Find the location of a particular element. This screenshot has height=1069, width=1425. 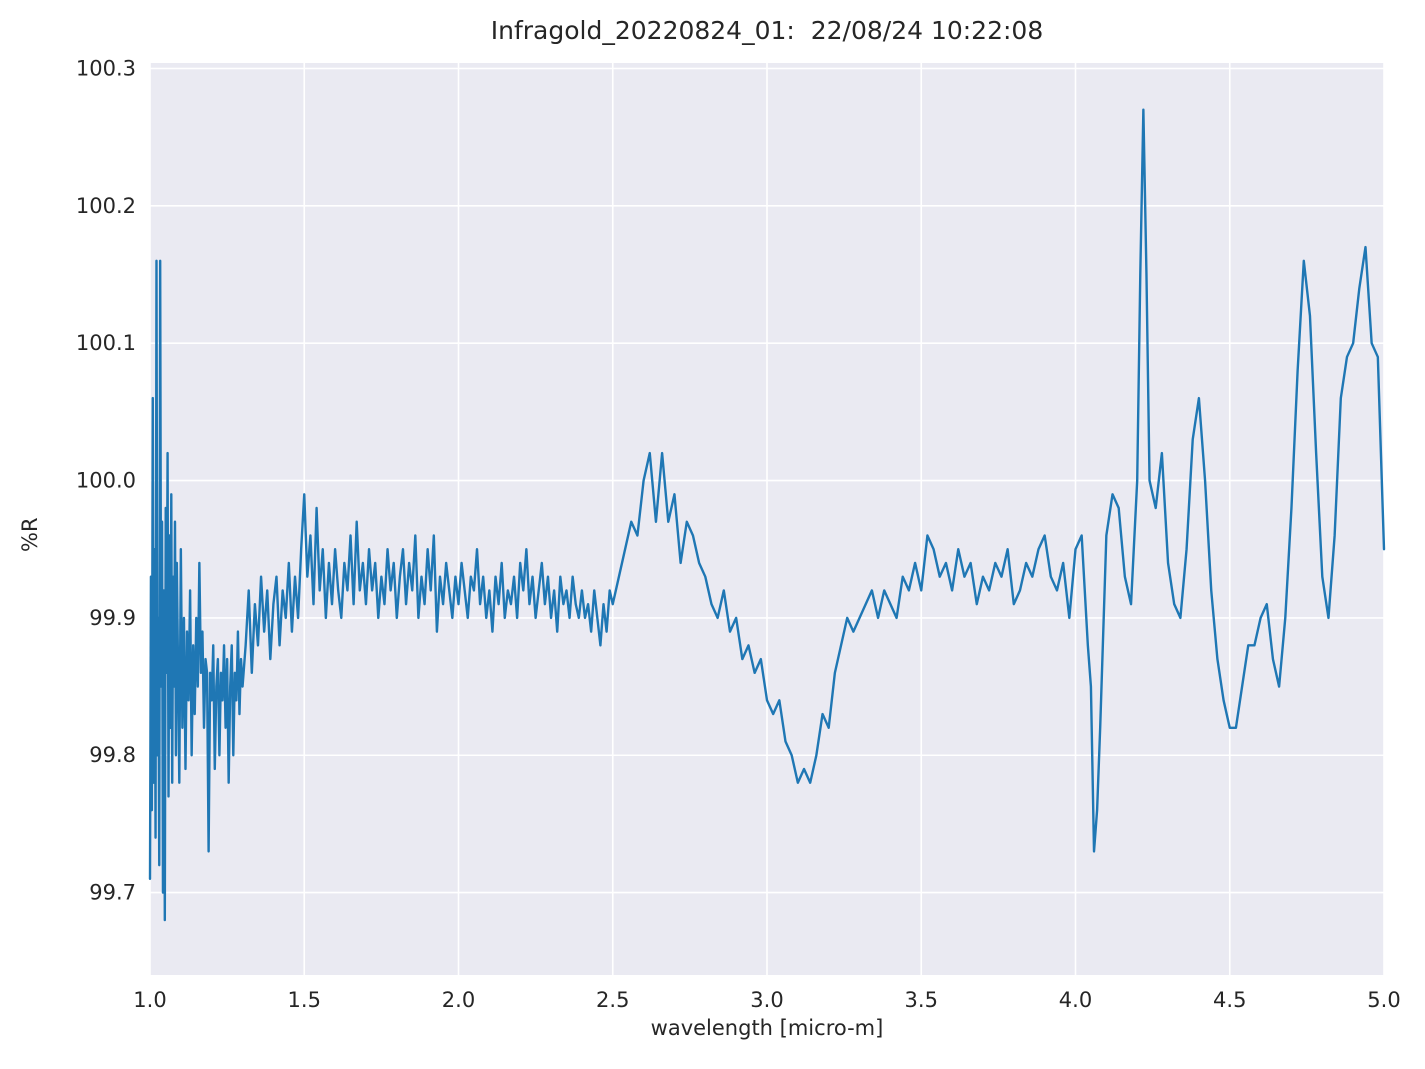

x-tick-label: 3.5 is located at coordinates (921, 1000).